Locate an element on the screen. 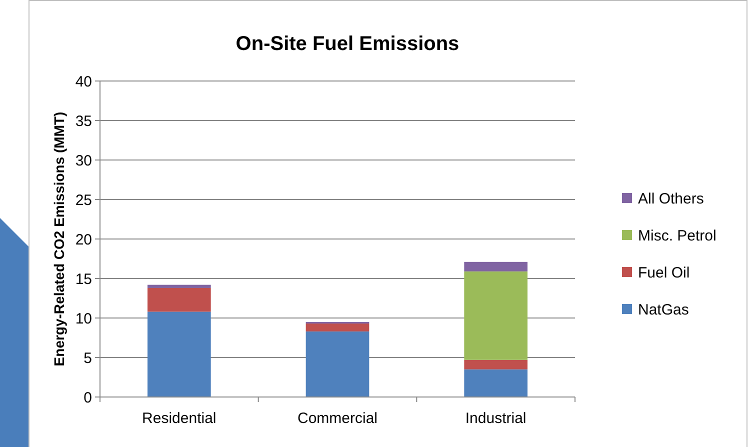 This screenshot has width=748, height=447. y-tick-label: 10 is located at coordinates (83, 319).